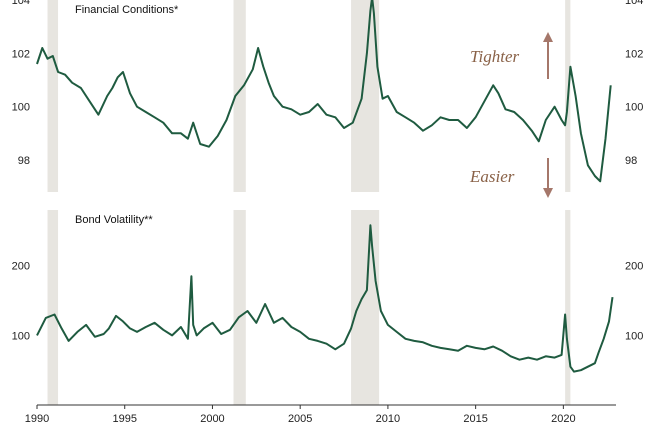 The width and height of the screenshot is (656, 432). I want to click on down-arrowhead-icon, so click(548, 193).